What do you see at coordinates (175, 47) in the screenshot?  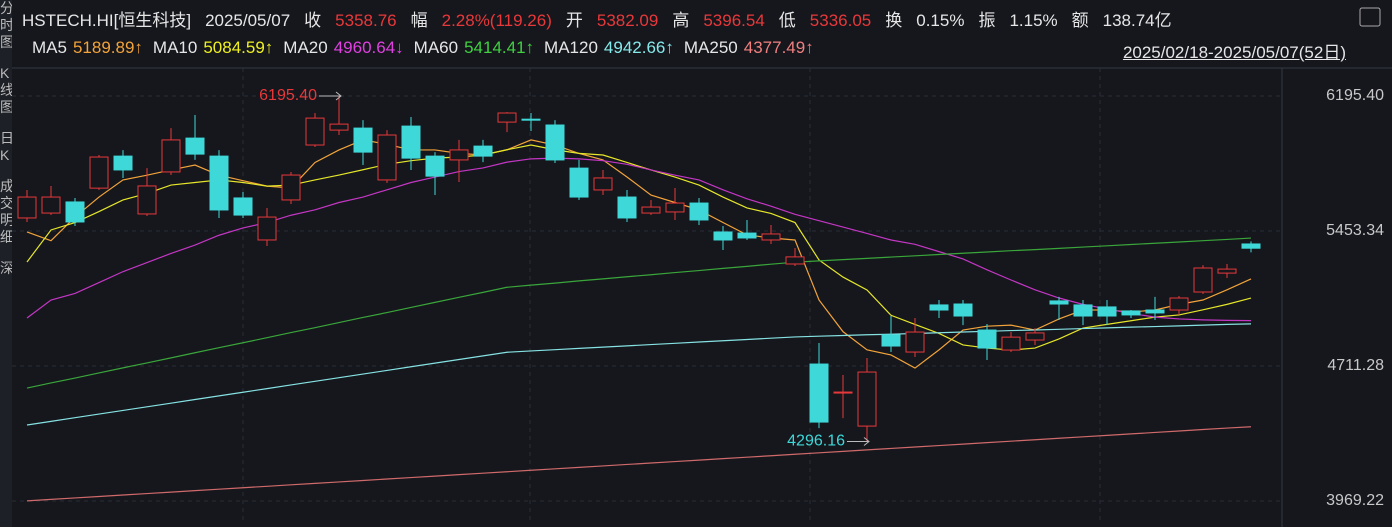 I see `ma-name: MA10` at bounding box center [175, 47].